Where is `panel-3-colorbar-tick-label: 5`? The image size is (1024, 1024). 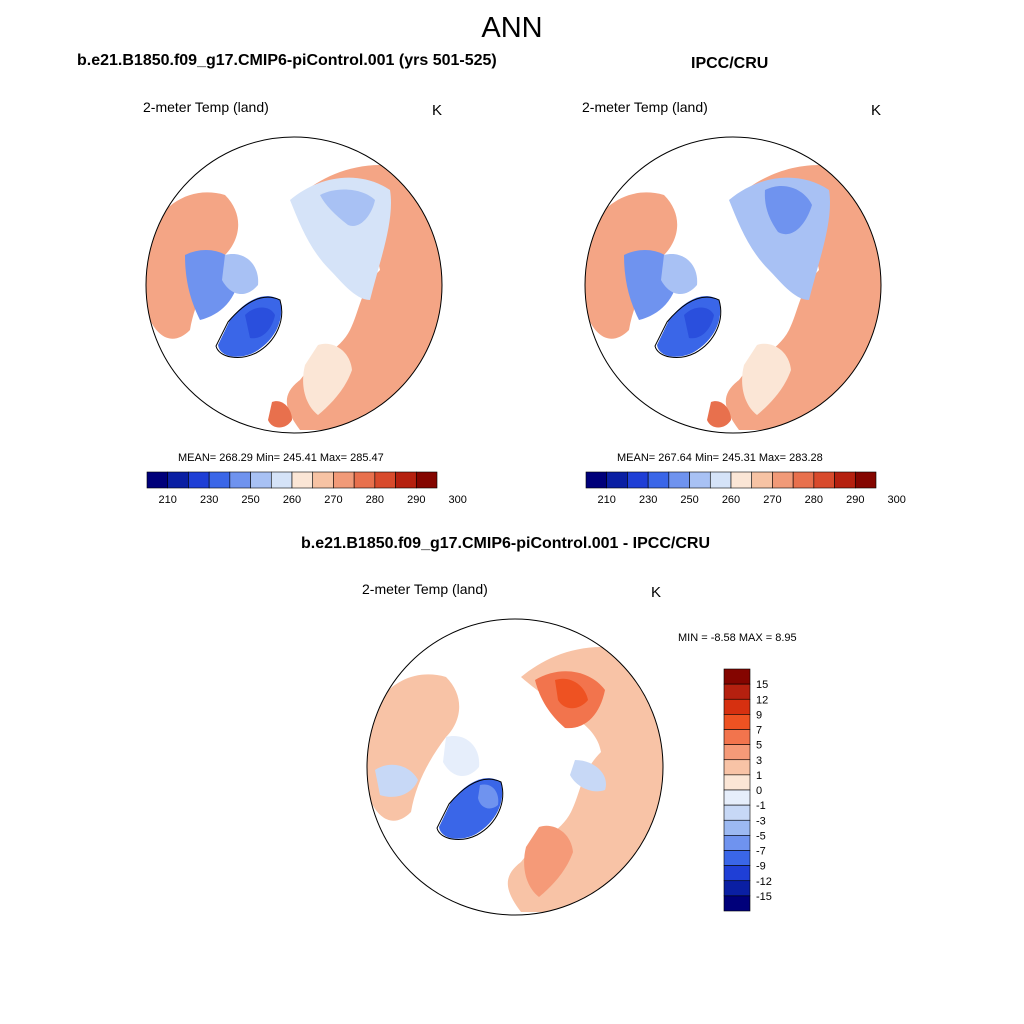 panel-3-colorbar-tick-label: 5 is located at coordinates (759, 746).